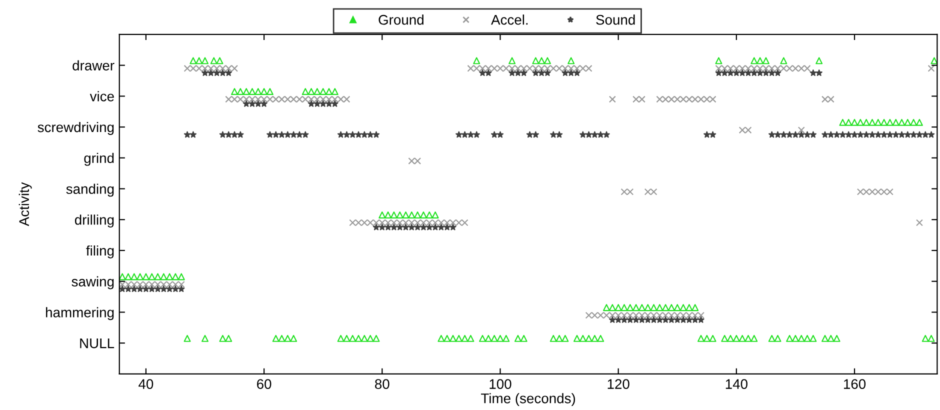 The width and height of the screenshot is (940, 410). What do you see at coordinates (501, 384) in the screenshot?
I see `x-tick-label: 100` at bounding box center [501, 384].